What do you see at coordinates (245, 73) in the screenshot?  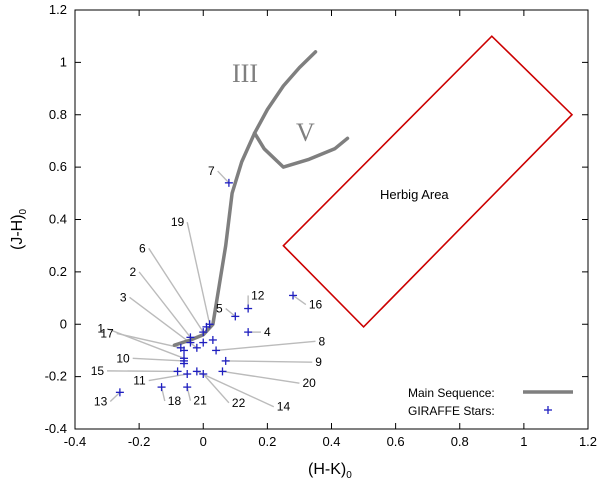 I see `sequence-label-giant: III` at bounding box center [245, 73].